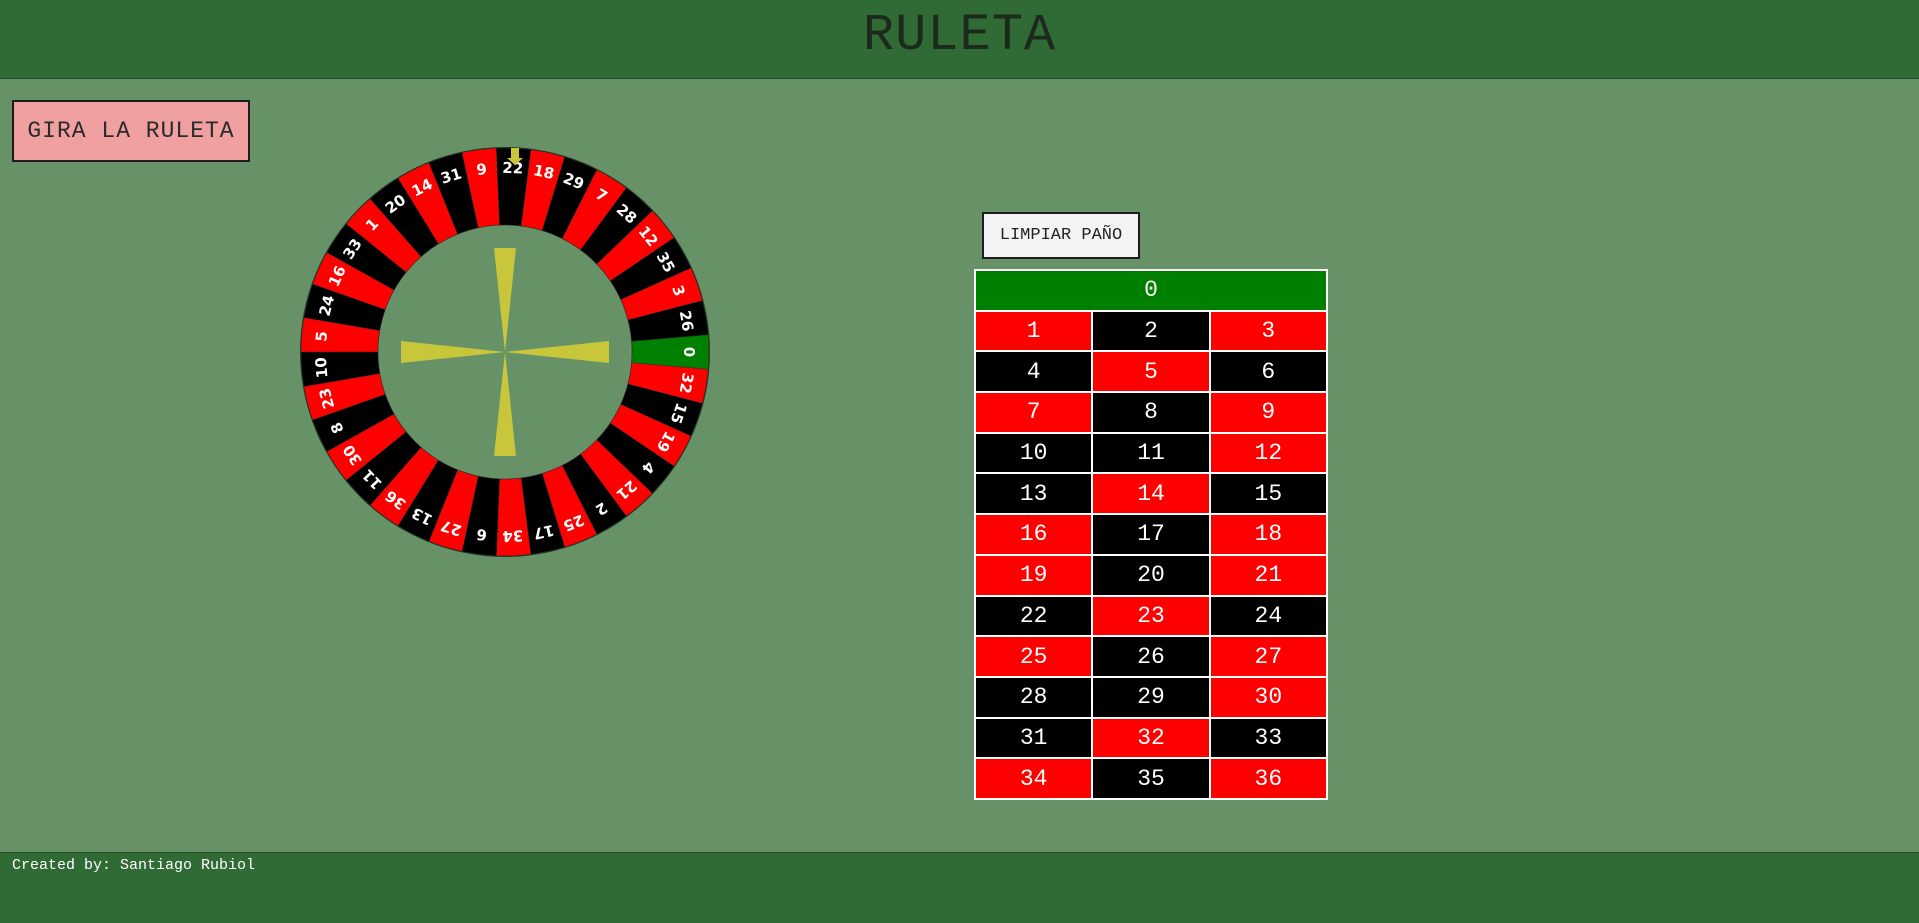 This screenshot has width=1919, height=923. What do you see at coordinates (1061, 235) in the screenshot?
I see `clear-board-button: LIMPIAR PAÑO` at bounding box center [1061, 235].